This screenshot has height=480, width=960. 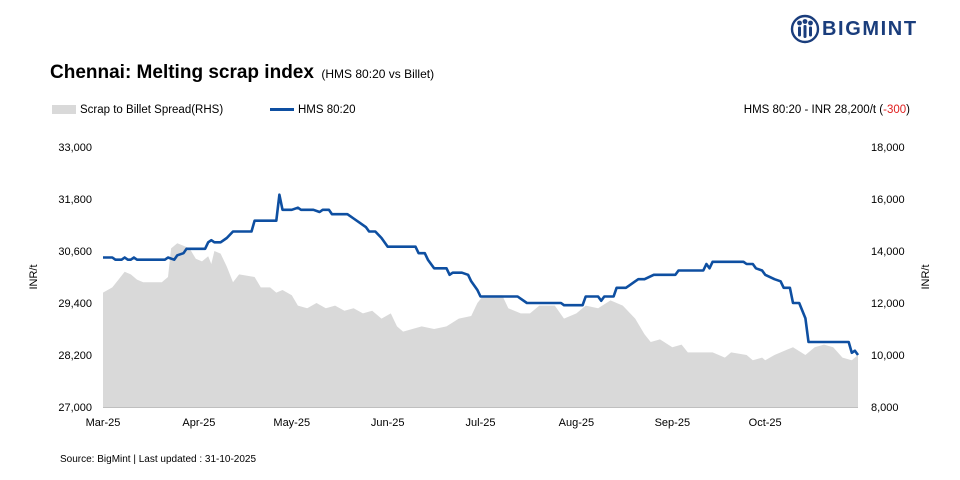 I want to click on price-note-prefix: HMS 80:20 - INR 28,200/t (, so click(x=813, y=110).